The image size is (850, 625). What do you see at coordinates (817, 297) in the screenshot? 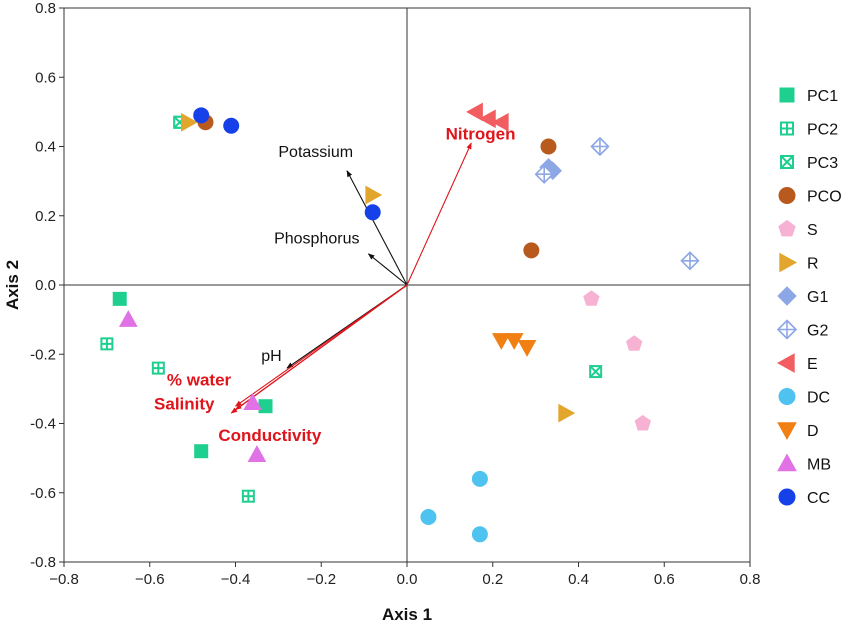
I see `legend-label-g1: G1` at bounding box center [817, 297].